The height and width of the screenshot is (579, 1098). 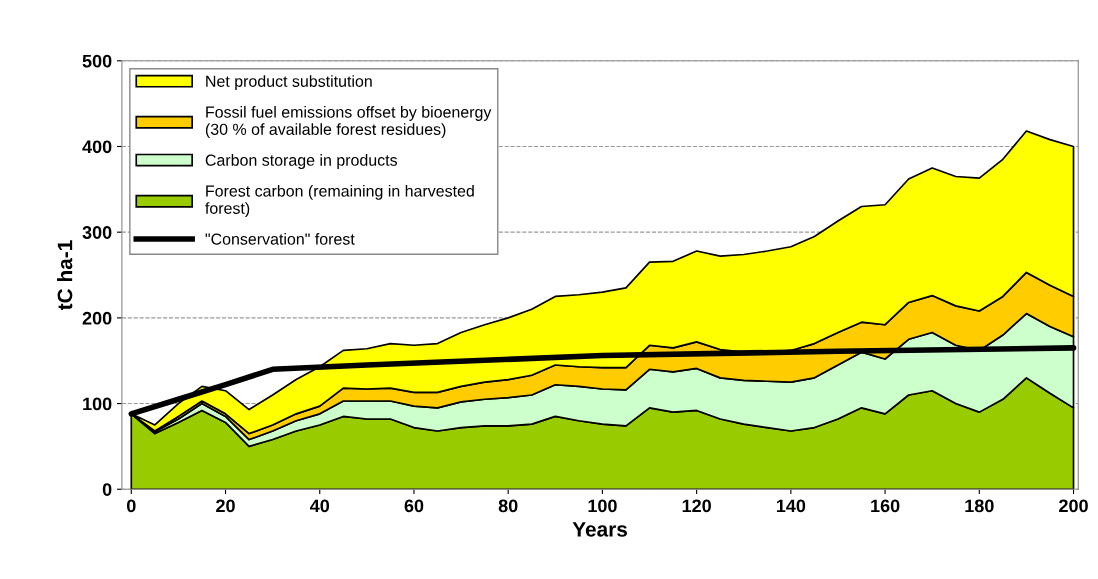 I want to click on y-tick-label: 0, so click(x=107, y=489).